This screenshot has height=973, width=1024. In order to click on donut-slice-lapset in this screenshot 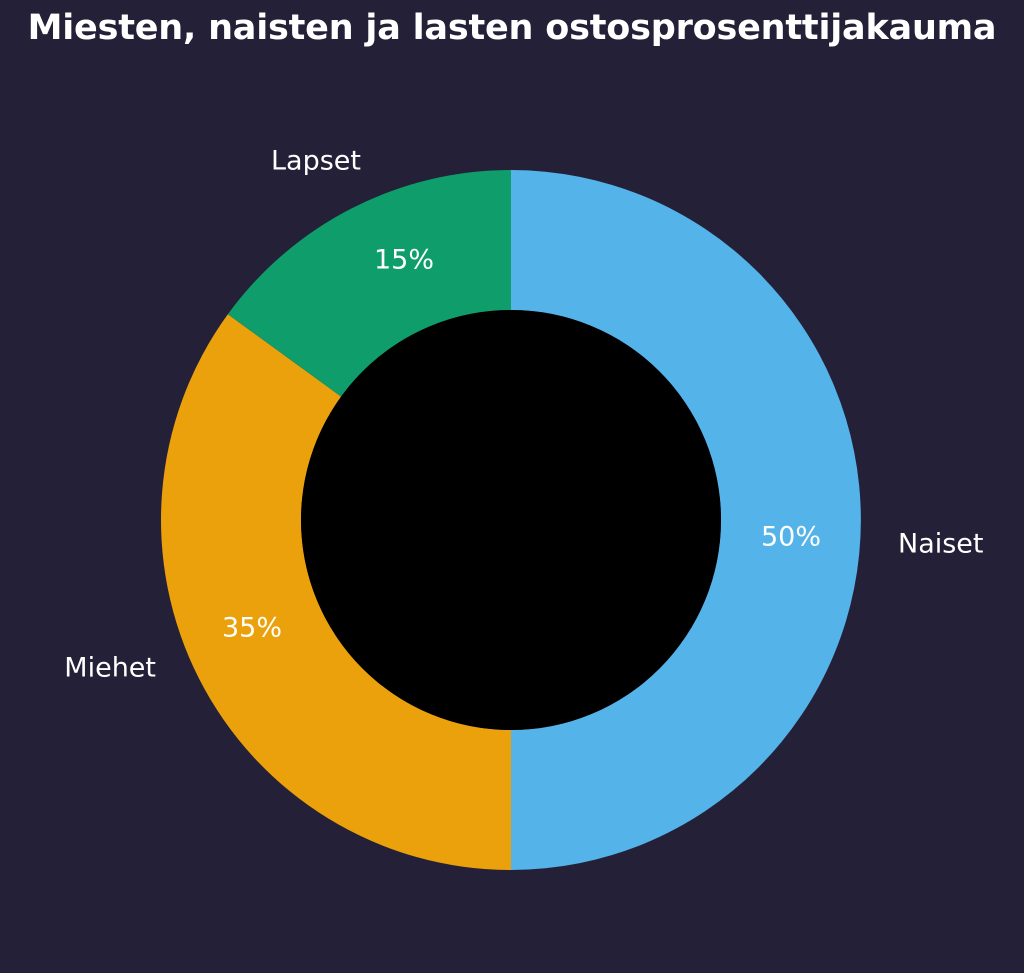, I will do `click(369, 283)`.